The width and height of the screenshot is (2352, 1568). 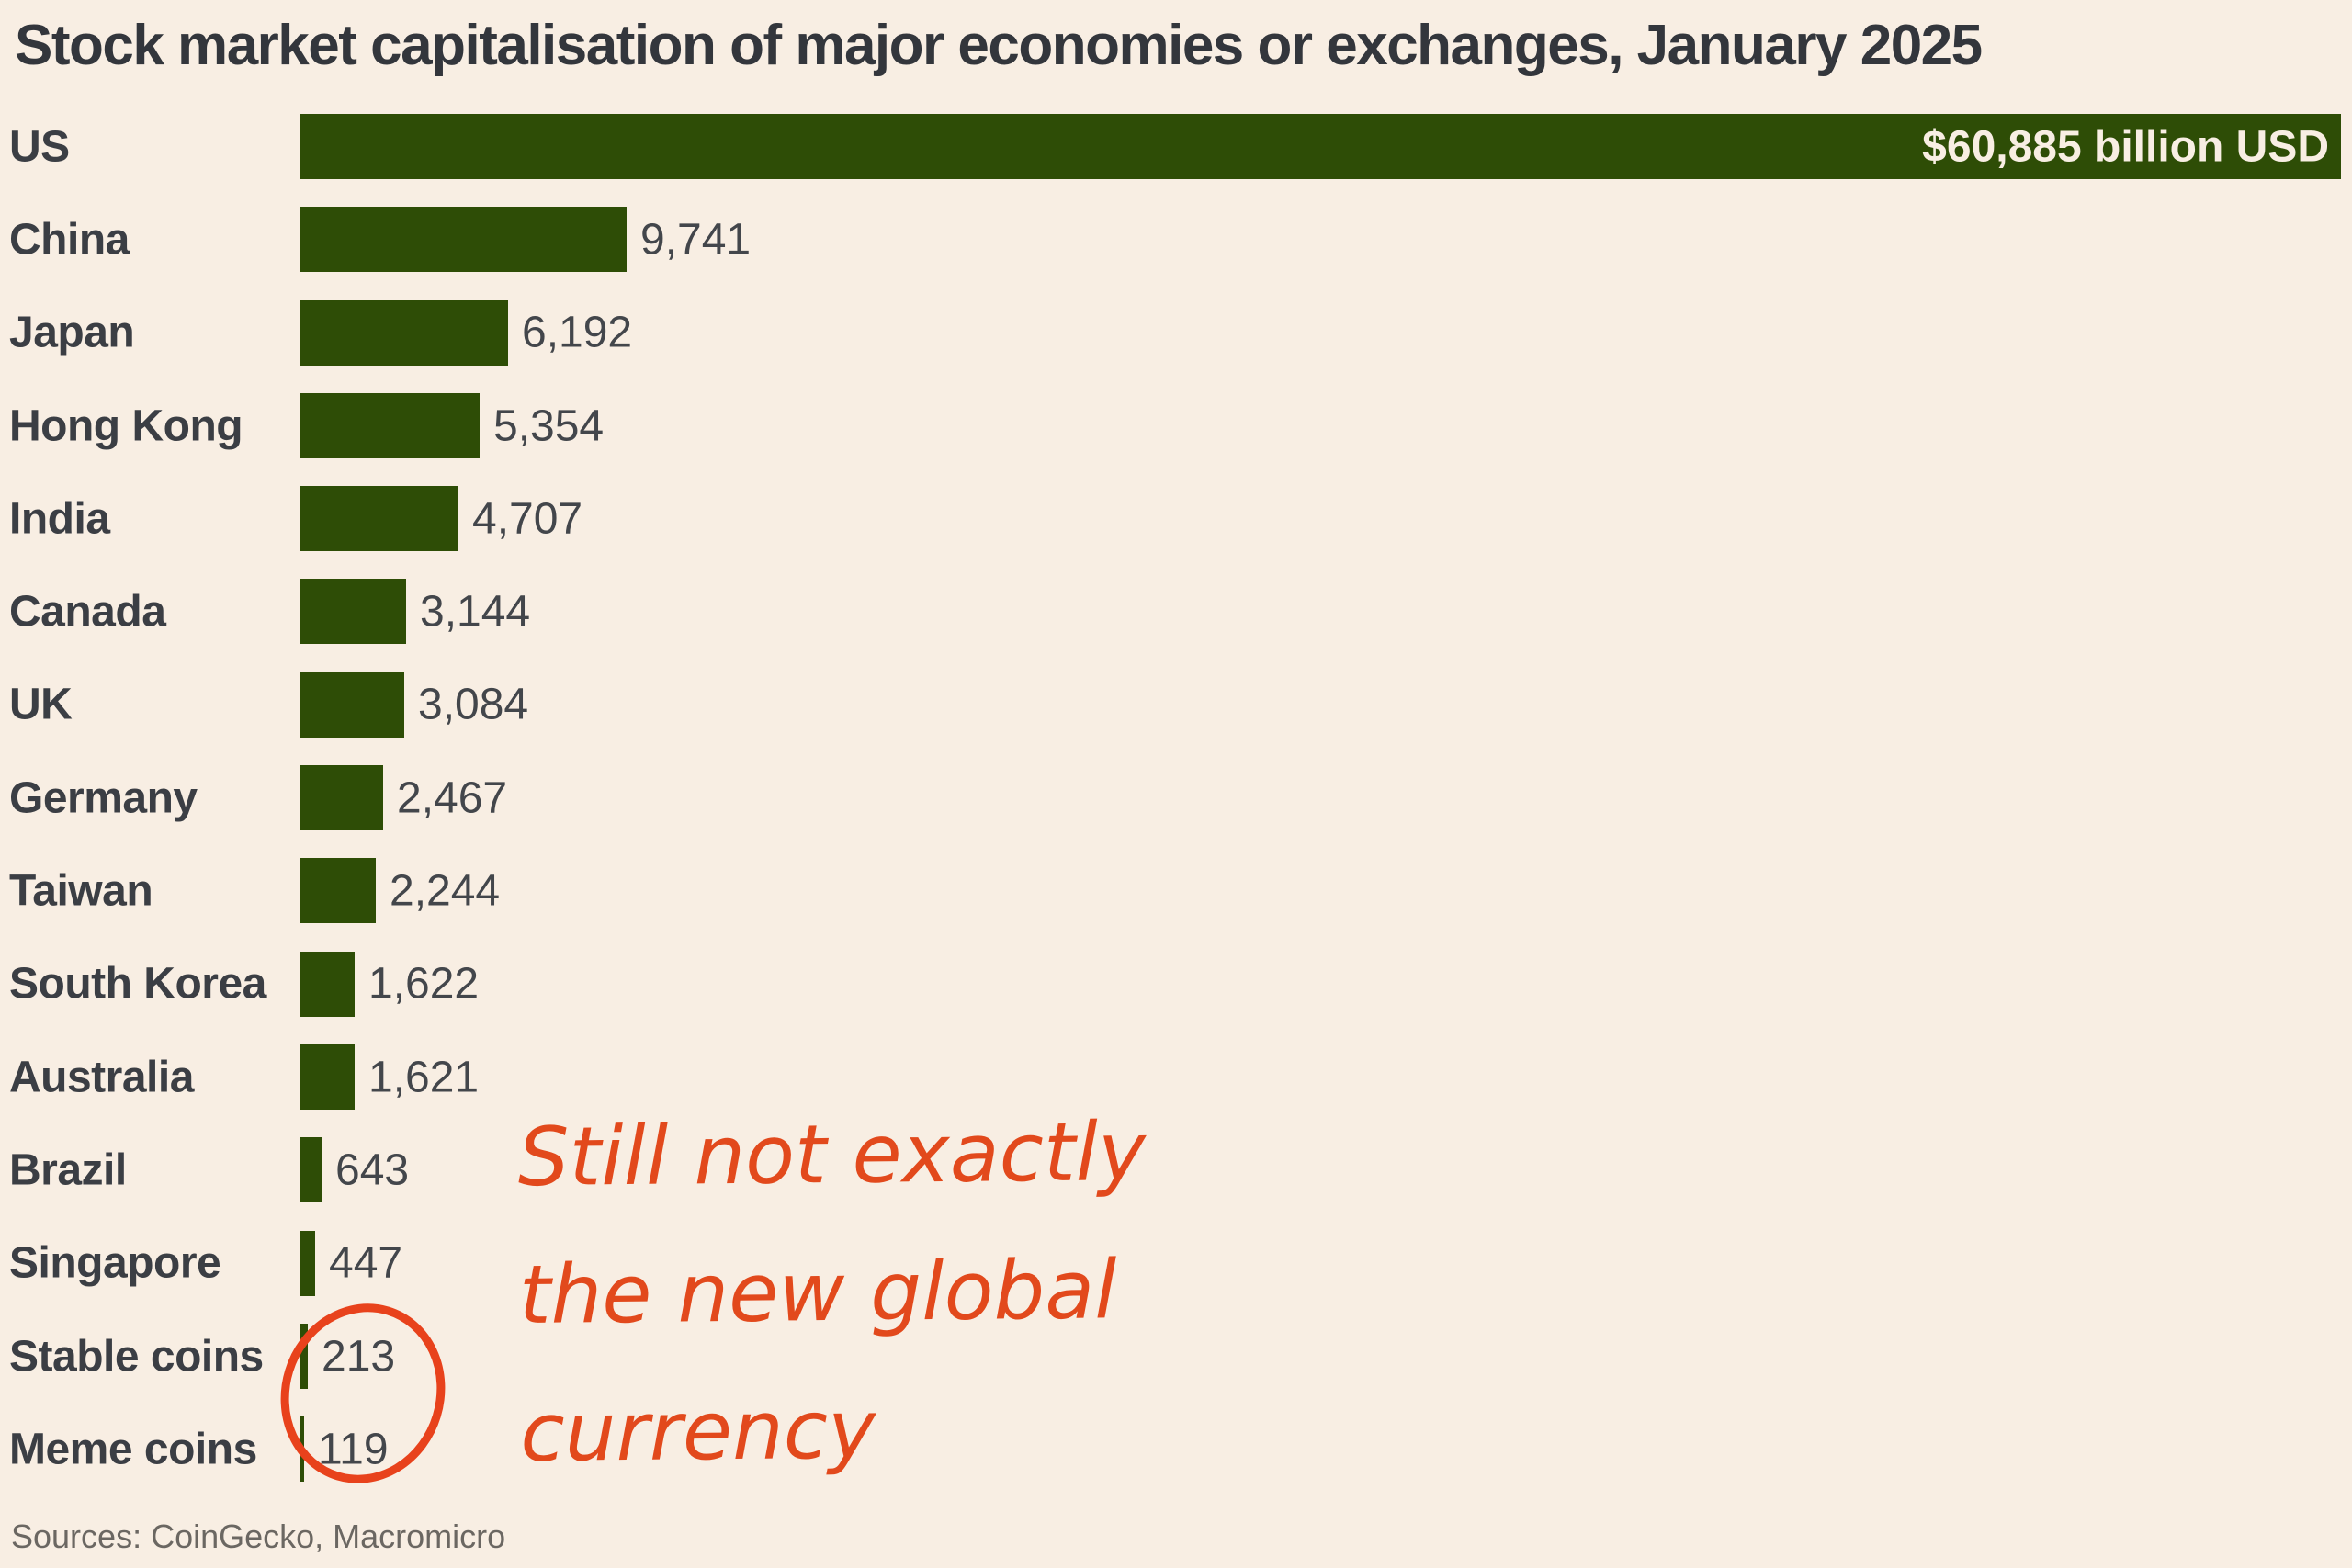 What do you see at coordinates (1176, 984) in the screenshot?
I see `bar-row: South Korea 1,622` at bounding box center [1176, 984].